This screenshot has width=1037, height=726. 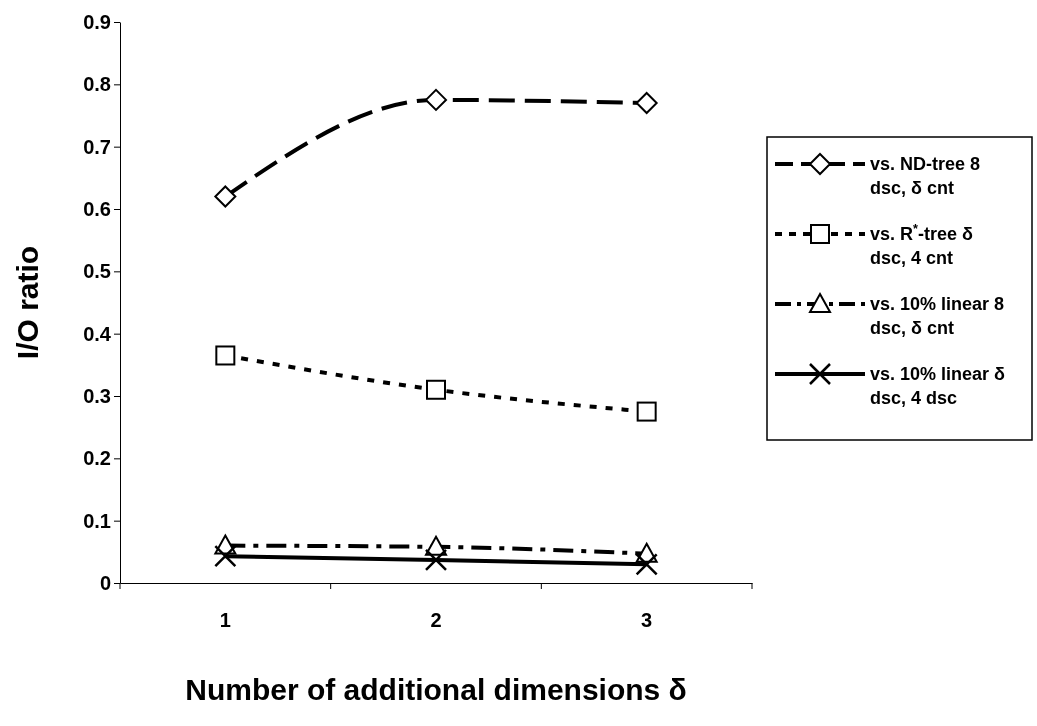 I want to click on y-tick-label: 0.5, so click(x=97, y=271).